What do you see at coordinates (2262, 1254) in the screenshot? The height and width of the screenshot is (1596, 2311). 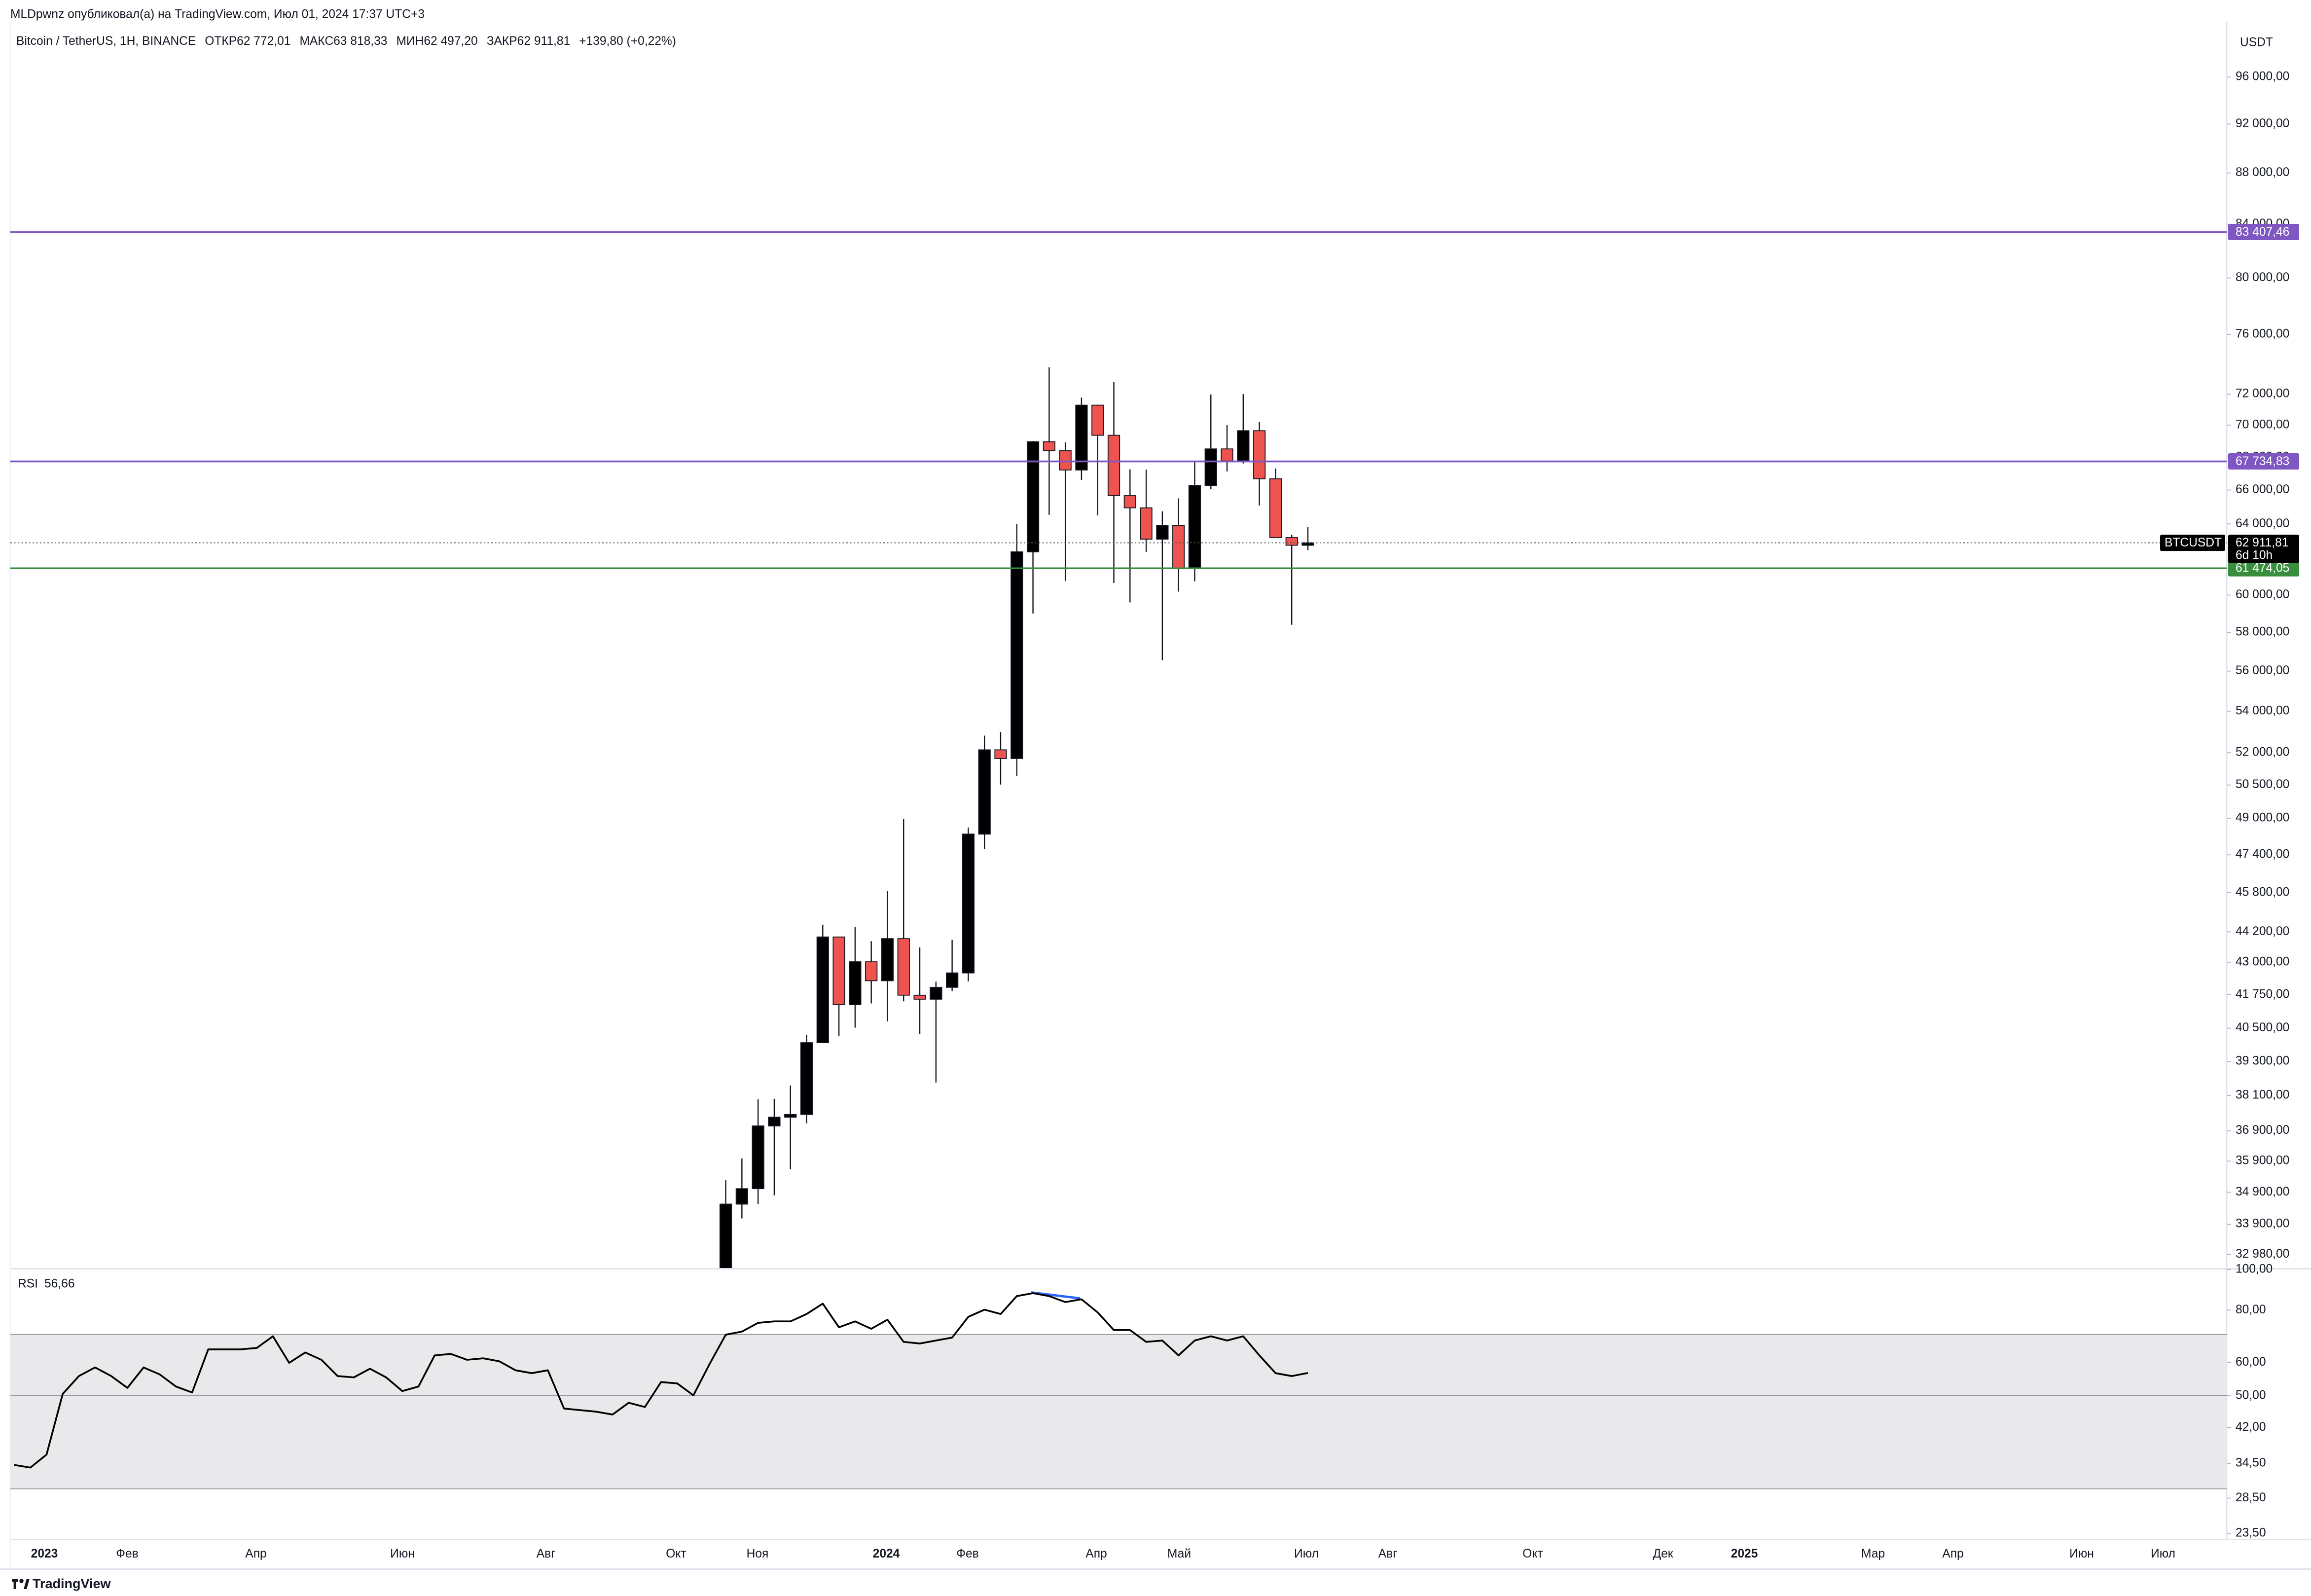 I see `y-tick-label: 32 980,00` at bounding box center [2262, 1254].